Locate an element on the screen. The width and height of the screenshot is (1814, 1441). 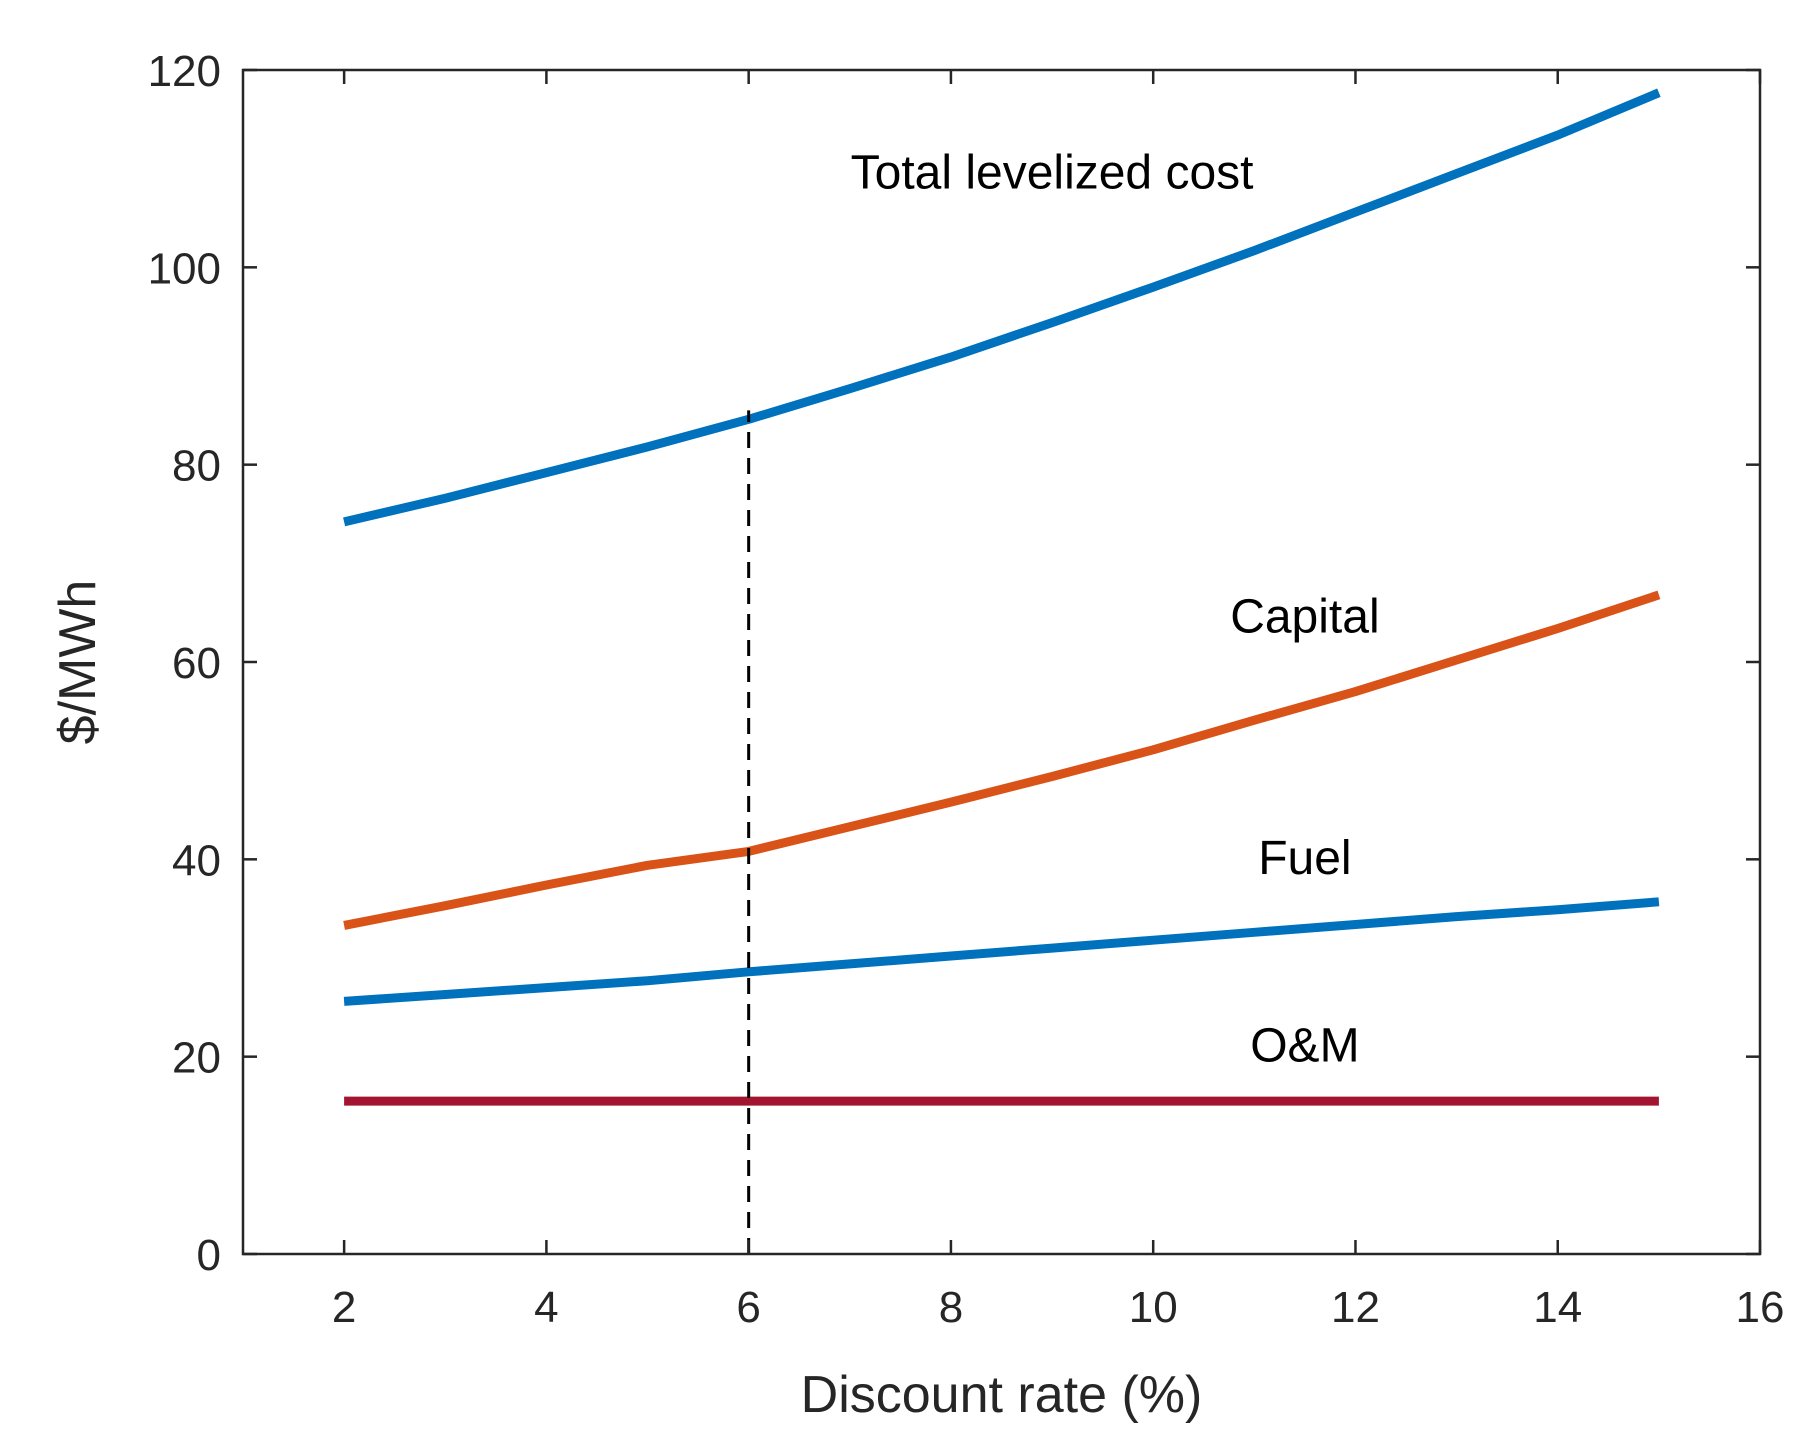
y-tick-label: 60 is located at coordinates (196, 663).